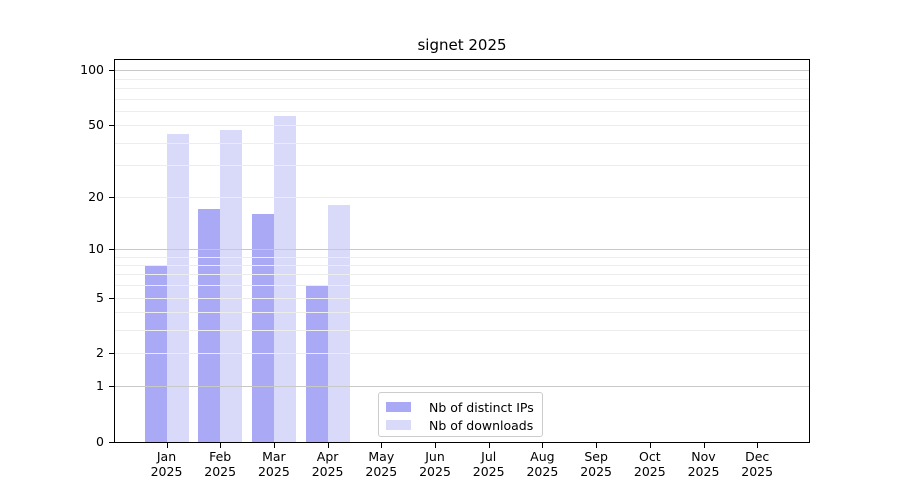  Describe the element at coordinates (381, 456) in the screenshot. I see `x-tick-month: May` at that location.